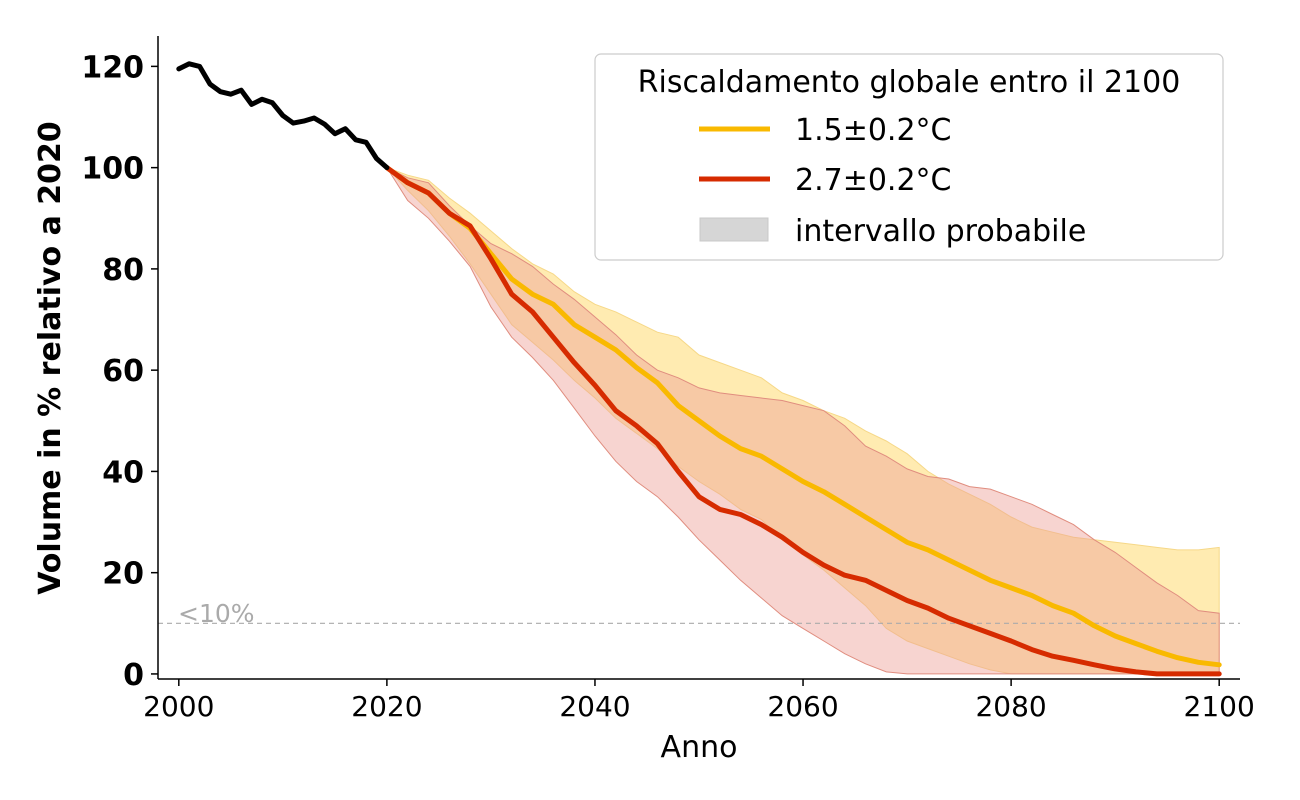  What do you see at coordinates (1219, 706) in the screenshot?
I see `x-tick-label: 2100` at bounding box center [1219, 706].